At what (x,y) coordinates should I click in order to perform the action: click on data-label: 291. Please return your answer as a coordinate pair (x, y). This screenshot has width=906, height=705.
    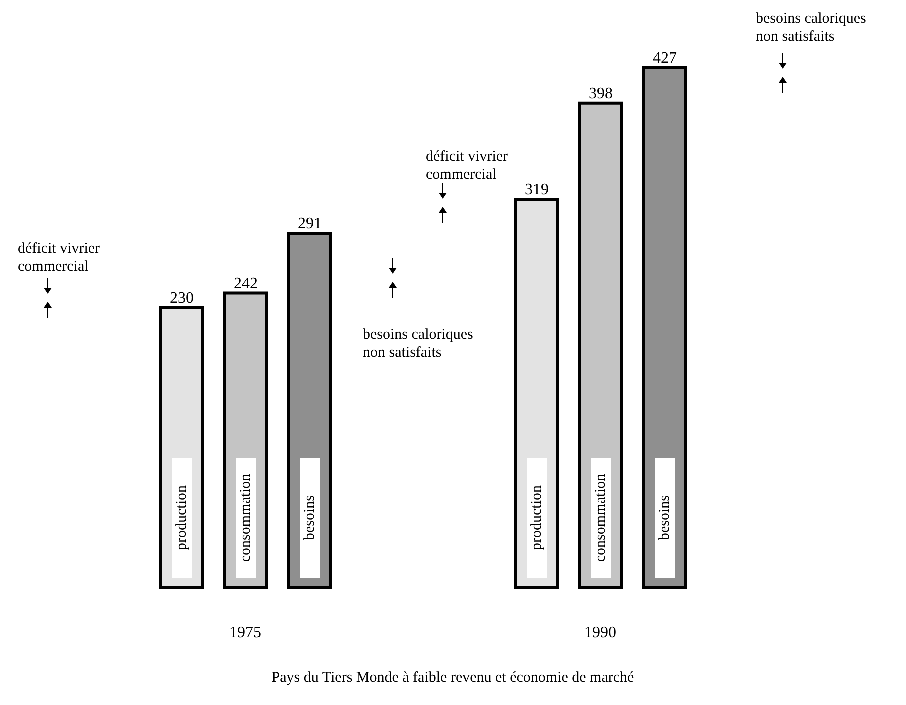
    Looking at the image, I should click on (310, 224).